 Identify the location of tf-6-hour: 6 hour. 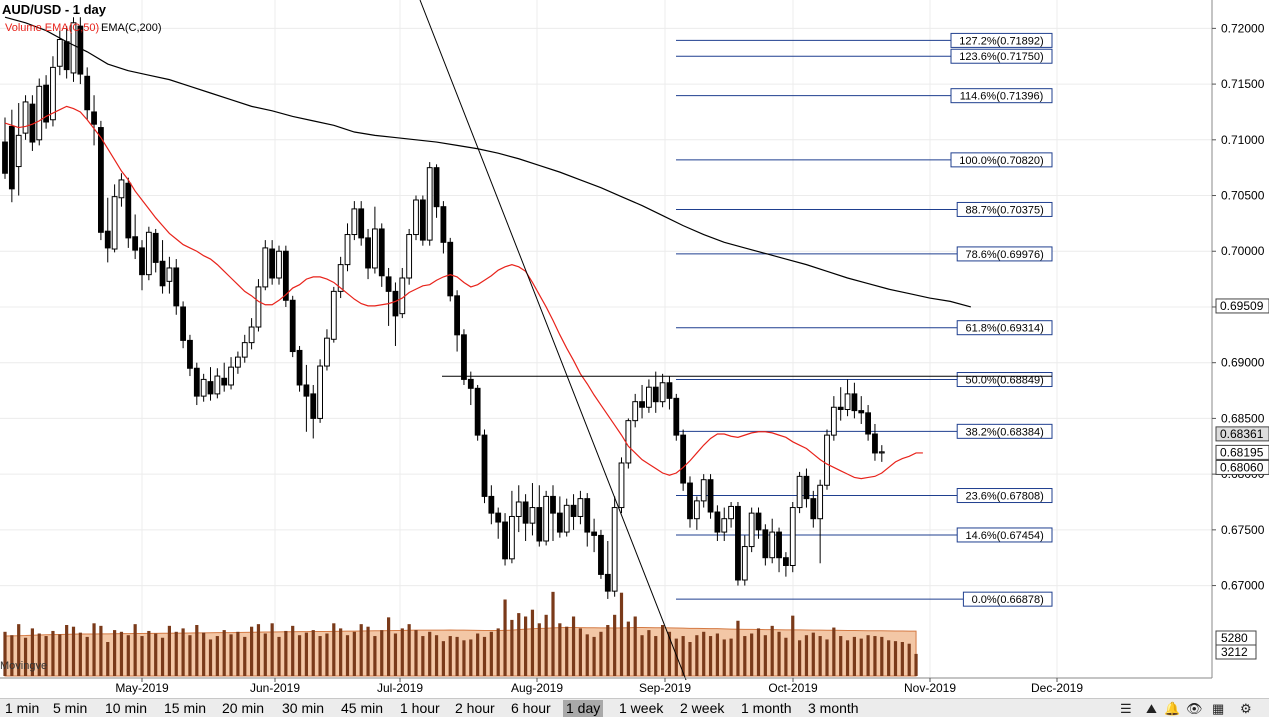
(531, 708).